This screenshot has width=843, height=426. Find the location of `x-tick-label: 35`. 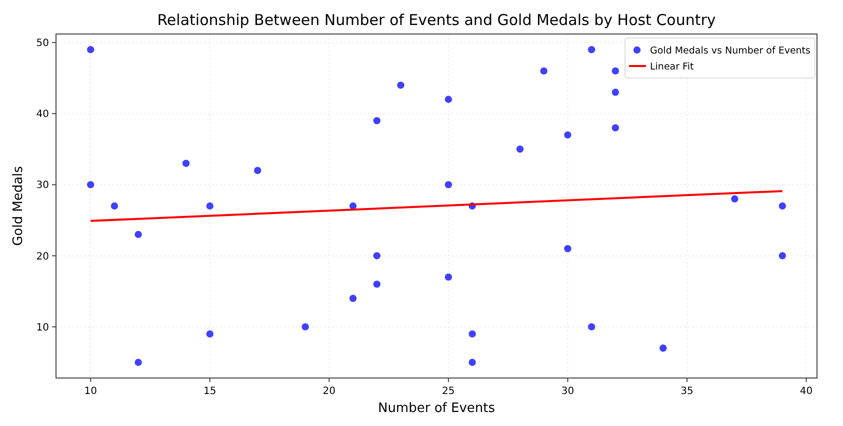

x-tick-label: 35 is located at coordinates (687, 391).